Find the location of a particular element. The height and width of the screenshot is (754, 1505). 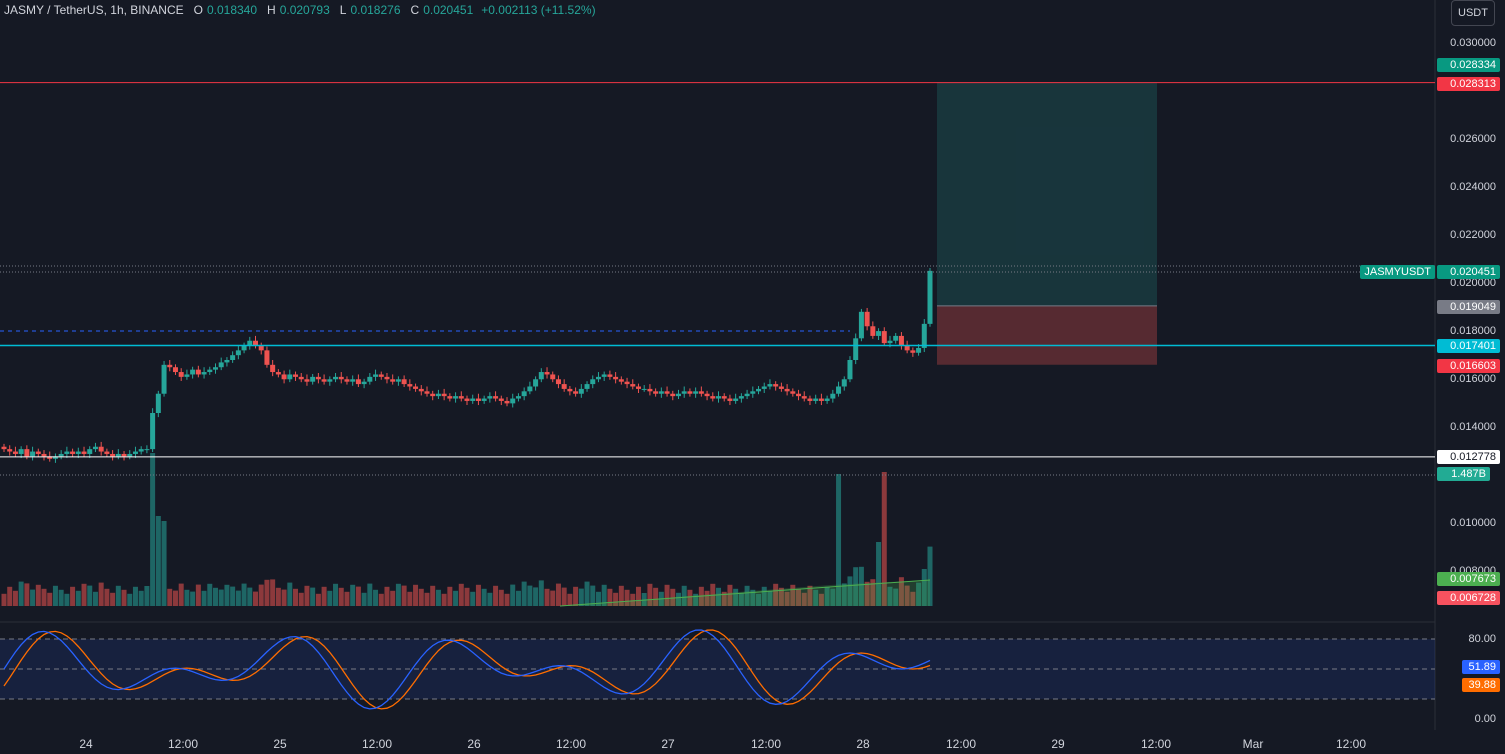

price-tick: 0.022000 is located at coordinates (1473, 235).